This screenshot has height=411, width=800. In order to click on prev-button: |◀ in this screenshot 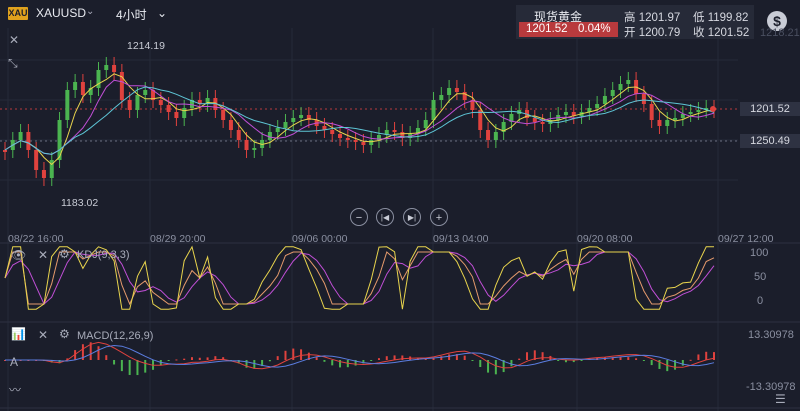, I will do `click(385, 217)`.